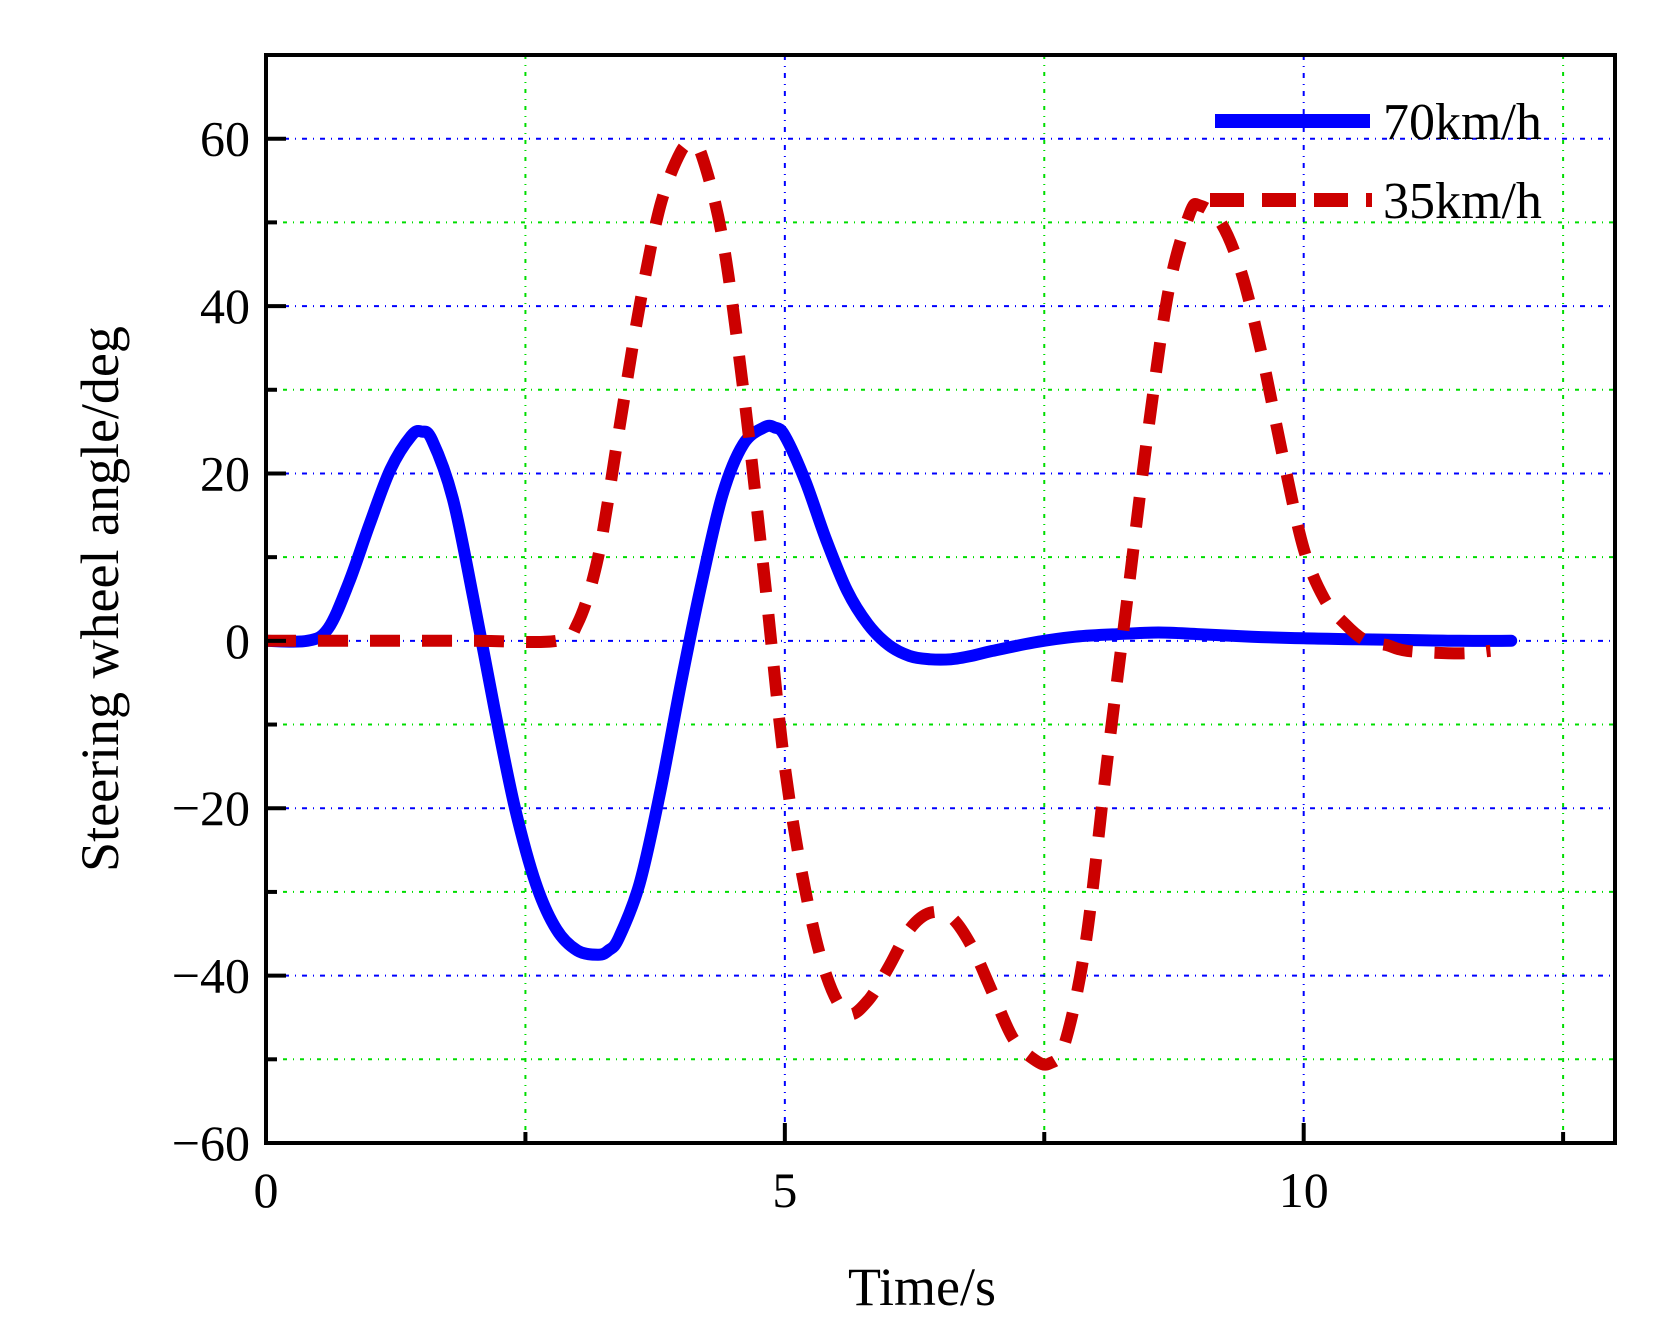 Image resolution: width=1655 pixels, height=1342 pixels. Describe the element at coordinates (1376, 162) in the screenshot. I see `legend: 70km/h 35km/h` at that location.